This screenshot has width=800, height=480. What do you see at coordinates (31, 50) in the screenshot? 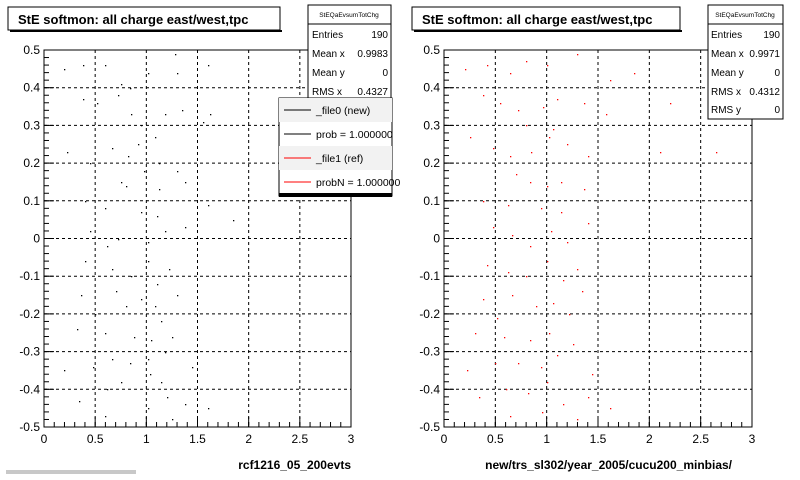
I see `y-tick-label: 0.5` at bounding box center [31, 50].